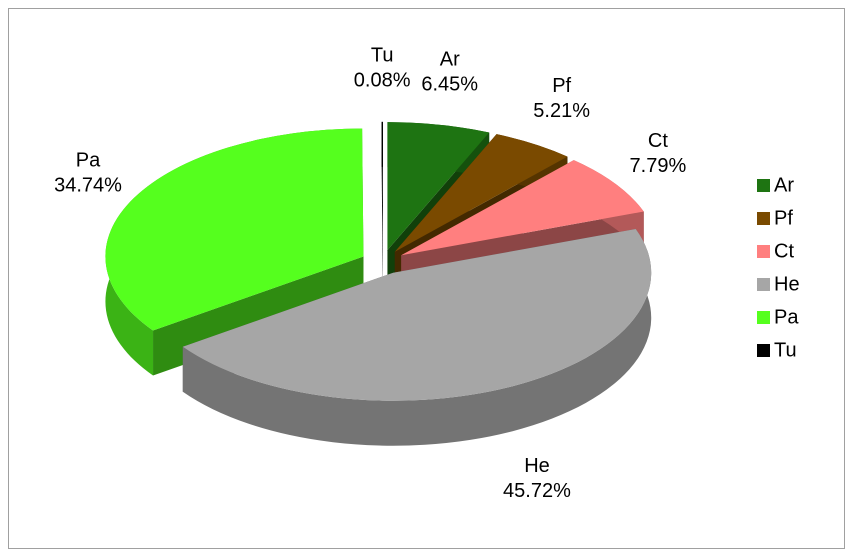 The image size is (853, 557). What do you see at coordinates (786, 317) in the screenshot?
I see `legend-label: Pa` at bounding box center [786, 317].